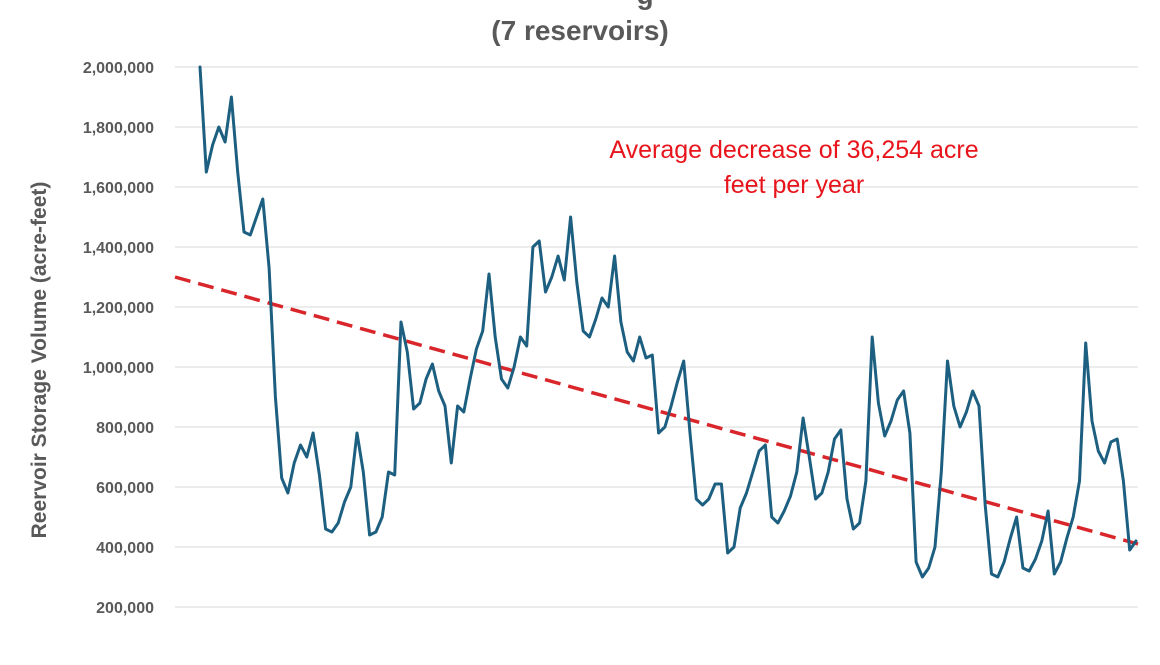 The height and width of the screenshot is (665, 1160). What do you see at coordinates (793, 150) in the screenshot?
I see `annotation-line-1: Average decrease of 36,254 acre` at bounding box center [793, 150].